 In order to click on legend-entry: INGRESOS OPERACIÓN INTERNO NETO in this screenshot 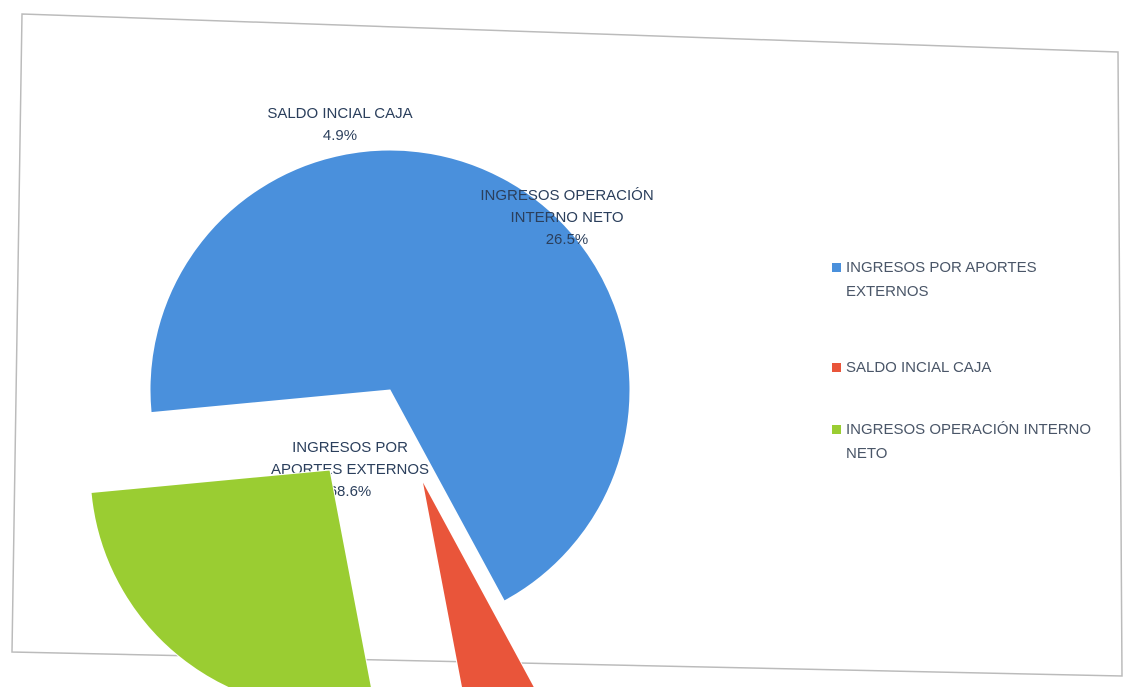, I will do `click(969, 441)`.